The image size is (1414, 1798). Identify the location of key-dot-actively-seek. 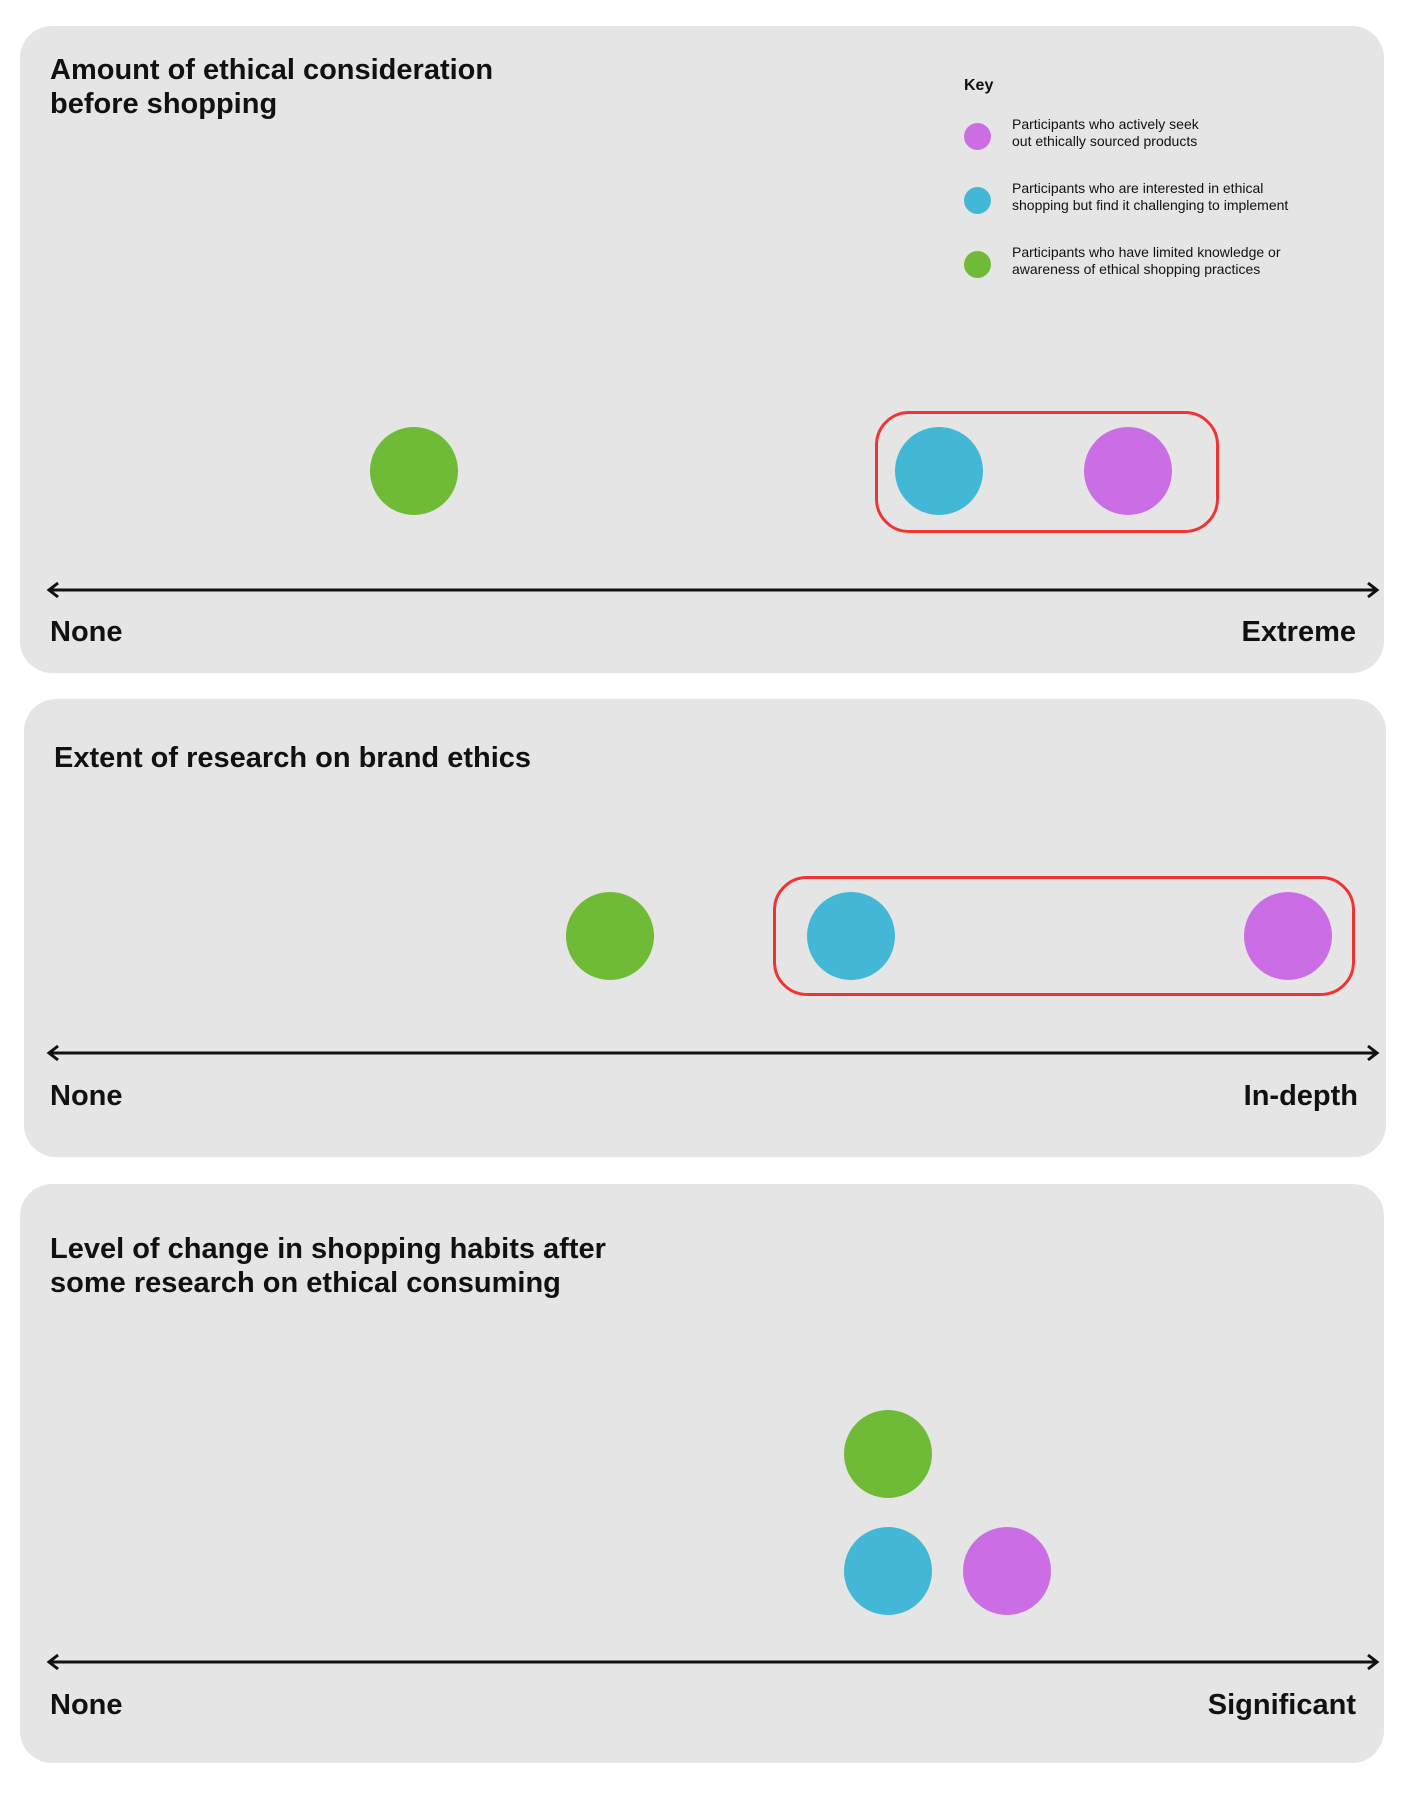
(977, 136).